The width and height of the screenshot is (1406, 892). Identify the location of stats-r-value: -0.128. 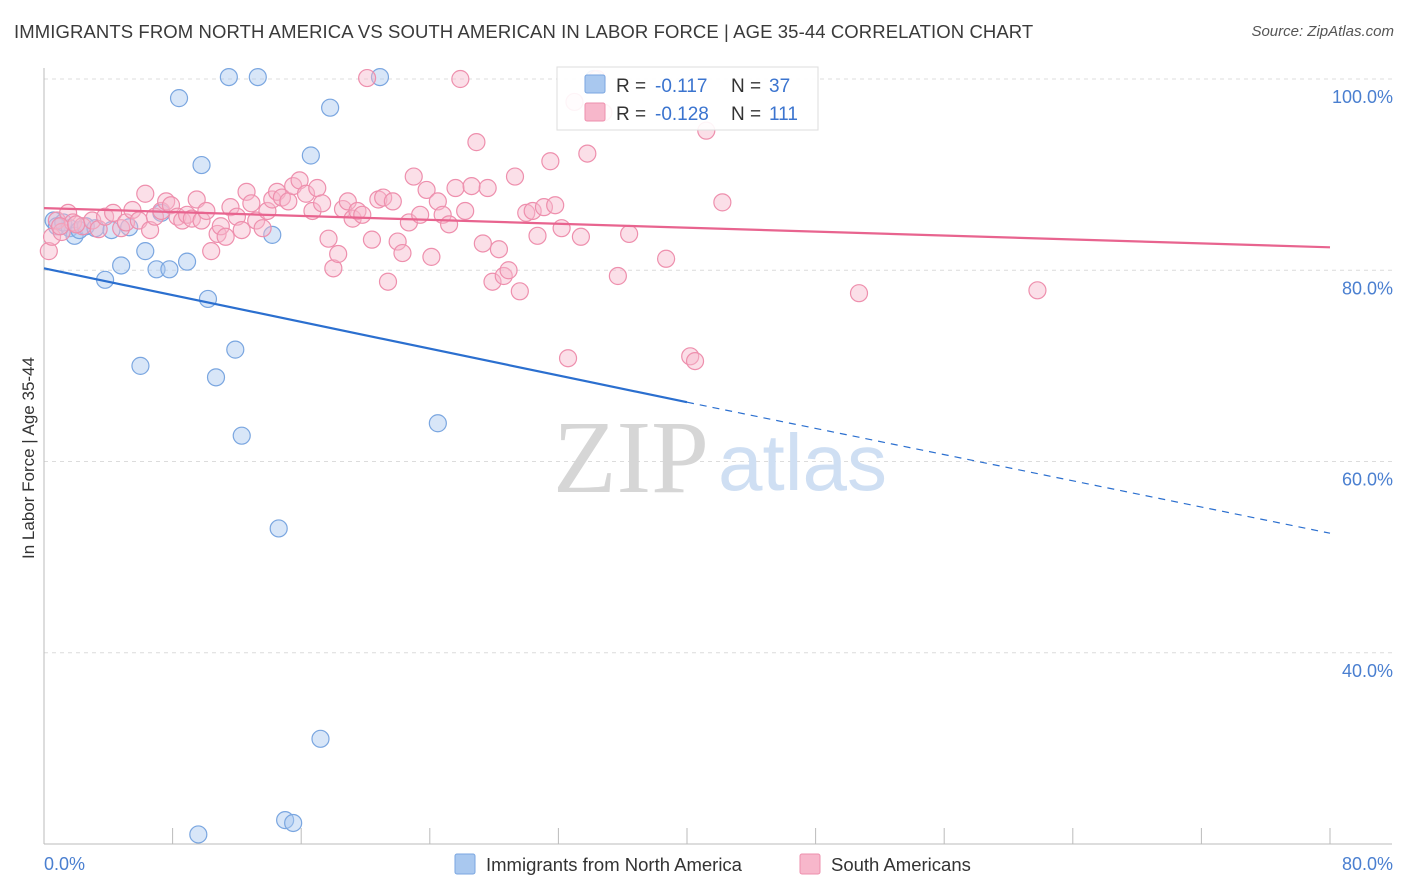
(682, 114).